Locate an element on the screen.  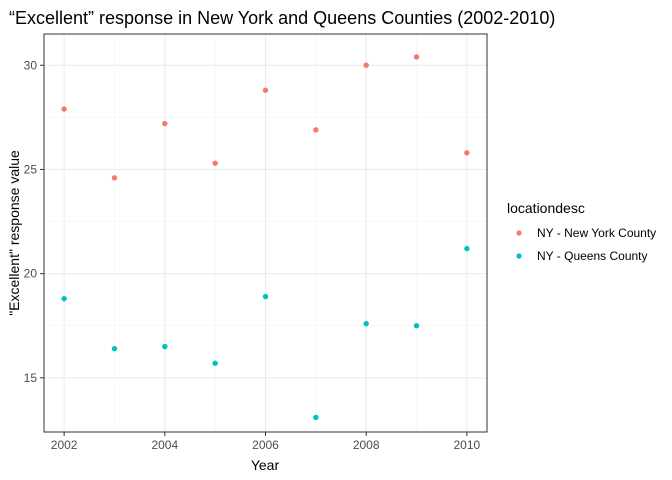
y-axis-title: "Excellent" response value is located at coordinates (14, 233).